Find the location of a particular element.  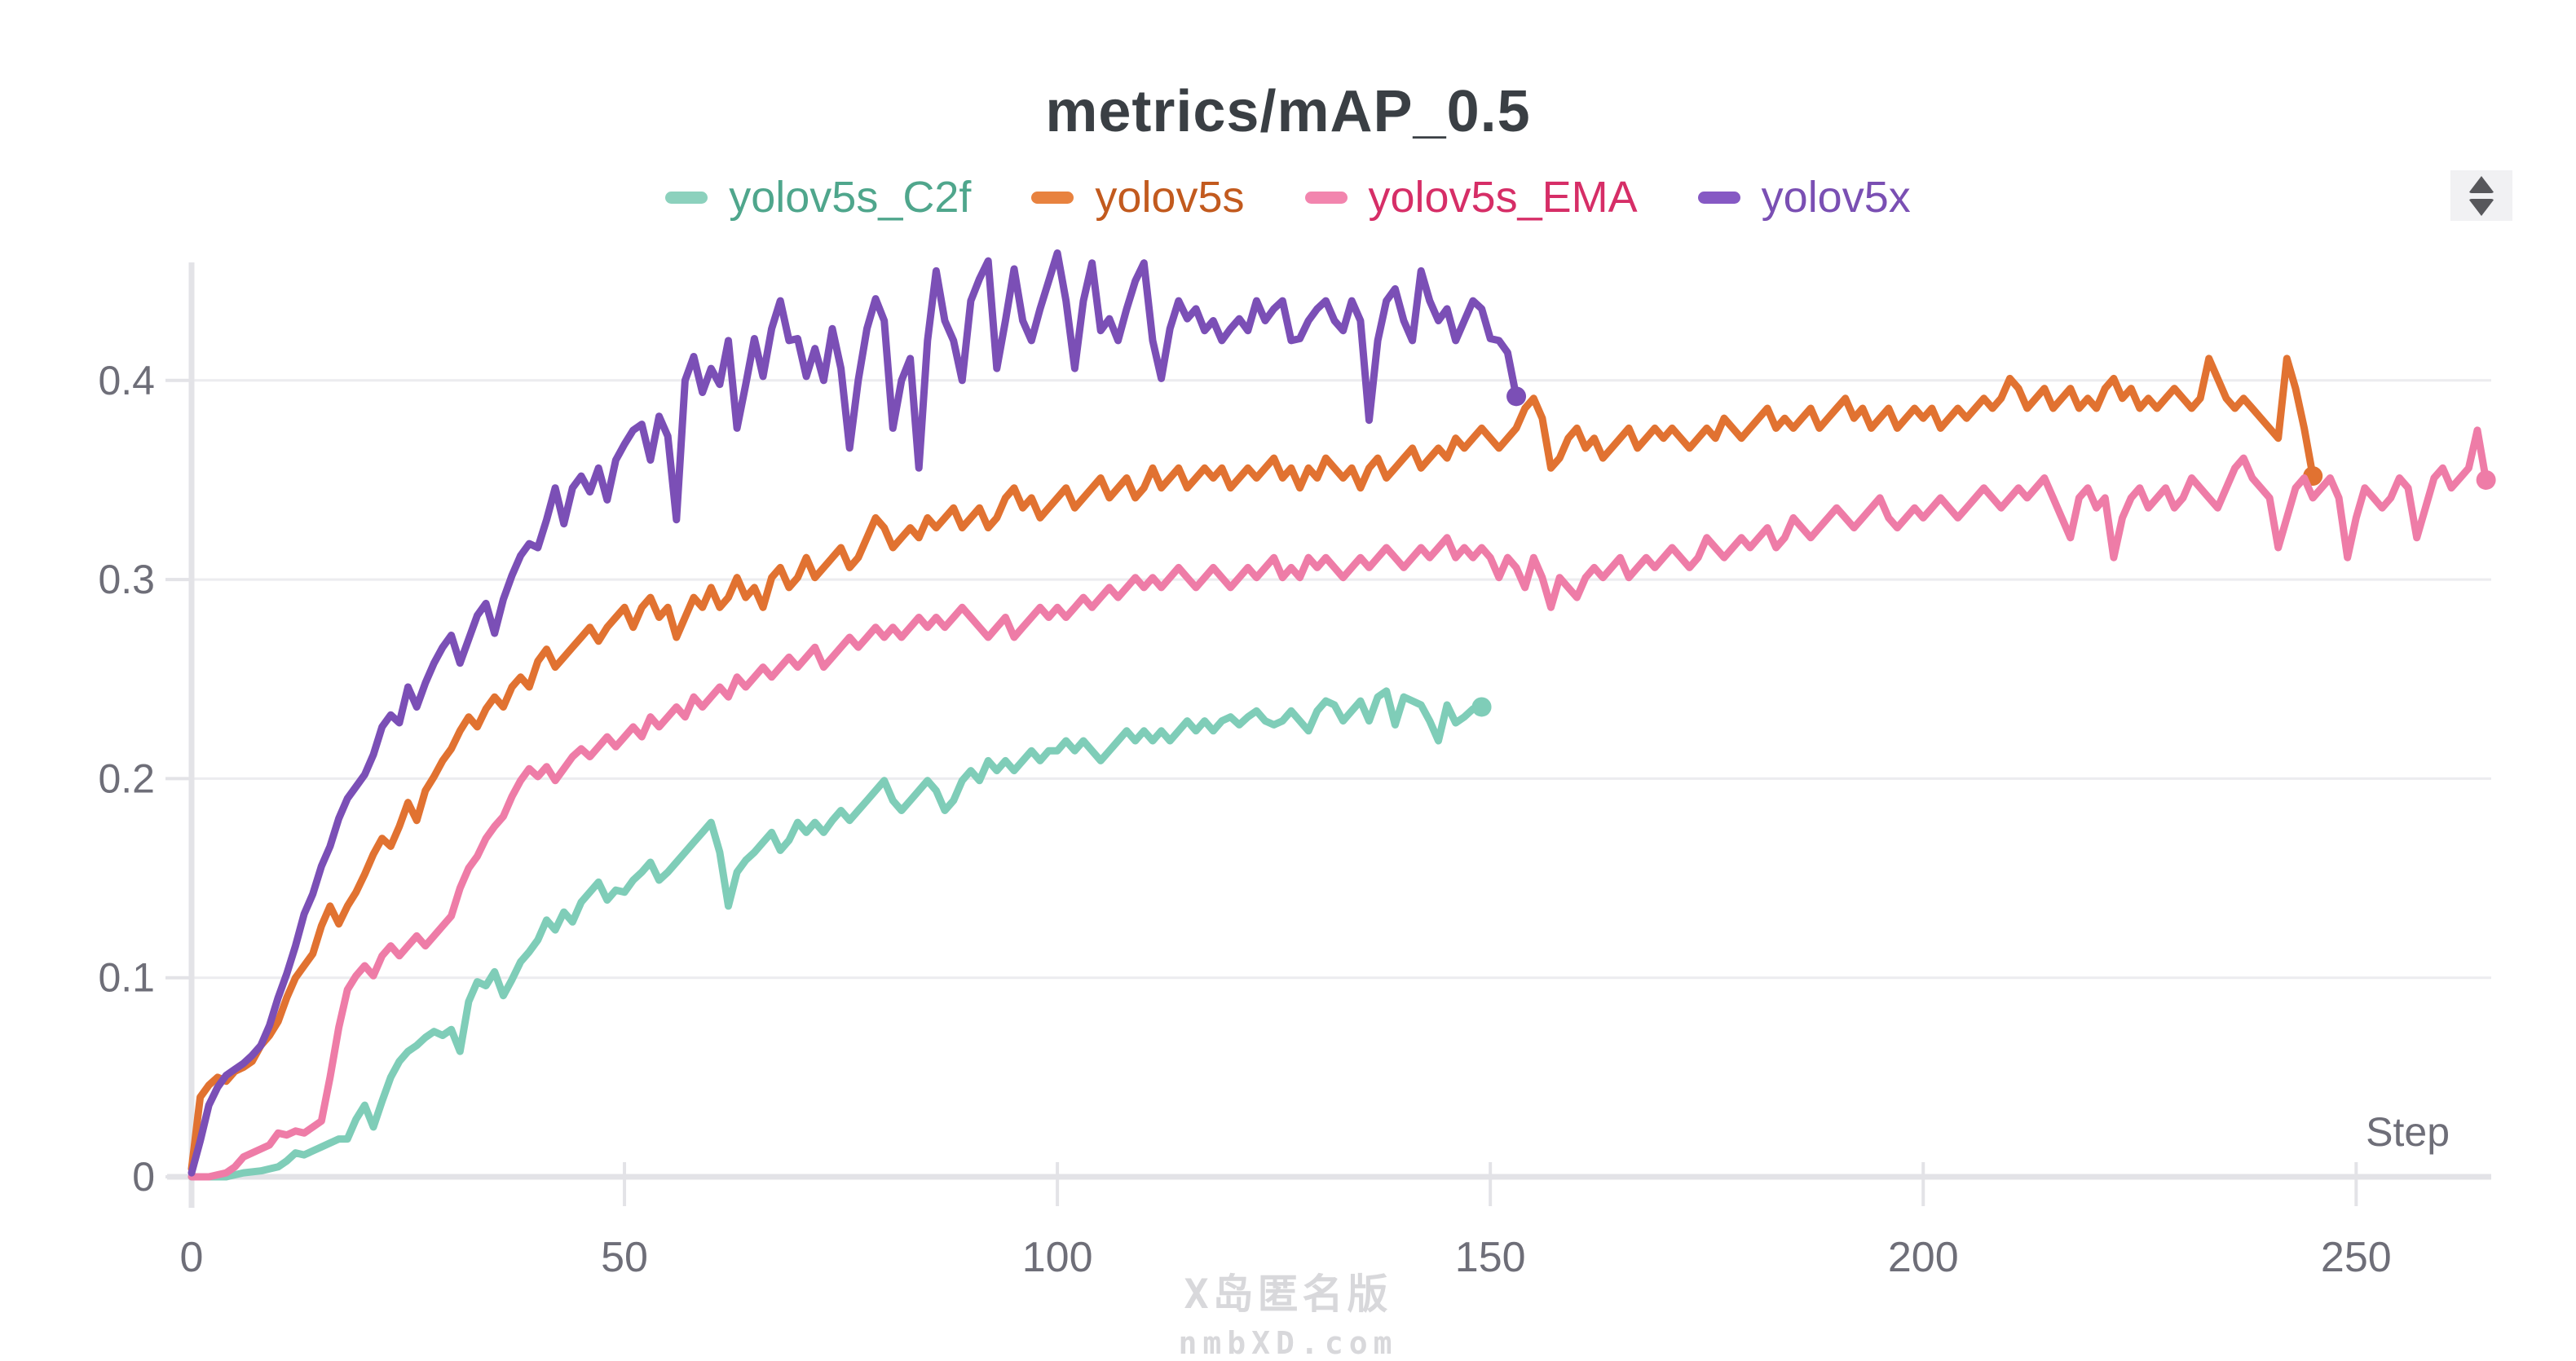

page-title: metrics/mAP_0.5 is located at coordinates (1288, 111).